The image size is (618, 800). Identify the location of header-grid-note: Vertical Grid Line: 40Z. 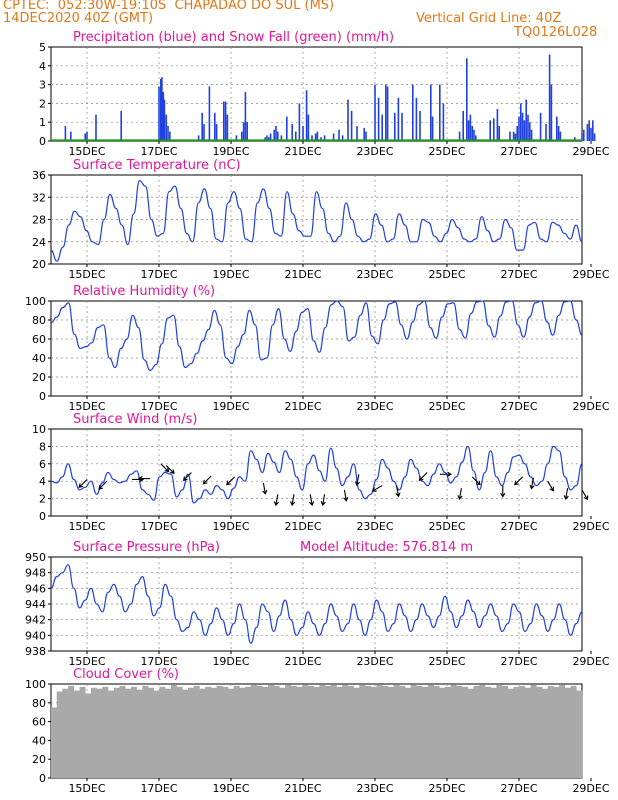
(489, 18).